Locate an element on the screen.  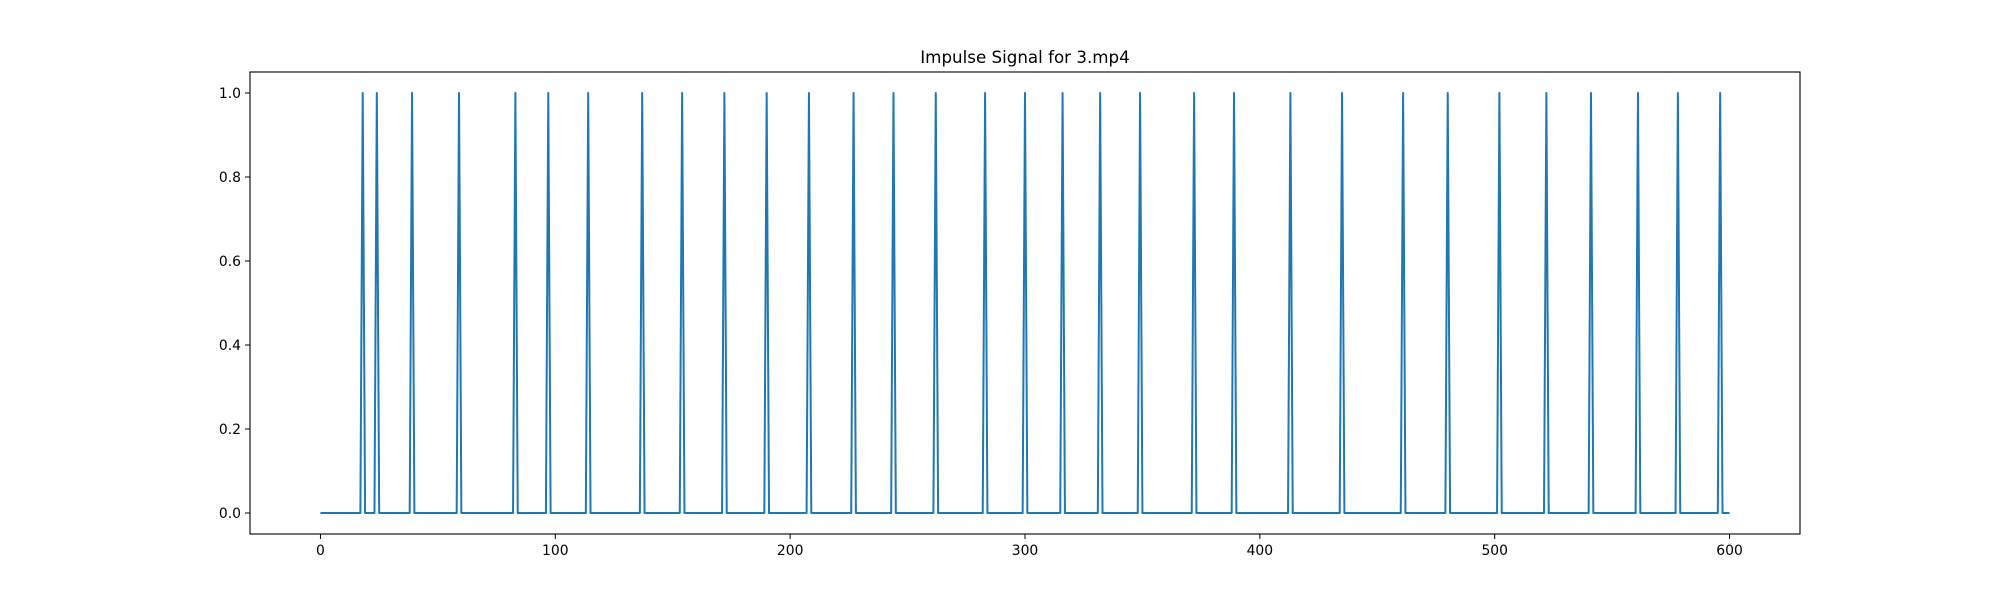
x-tick-label: 300 is located at coordinates (1025, 551).